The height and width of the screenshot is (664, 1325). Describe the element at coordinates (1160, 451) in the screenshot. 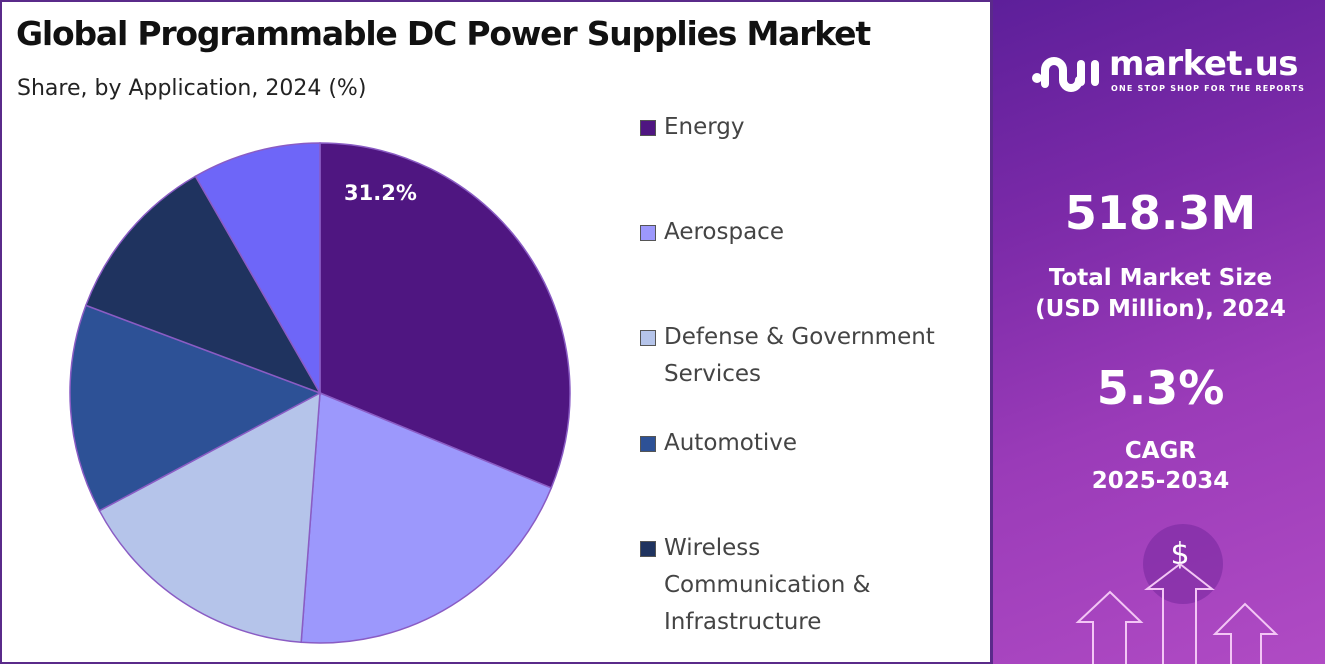

I see `cagr-label: CAGR` at that location.